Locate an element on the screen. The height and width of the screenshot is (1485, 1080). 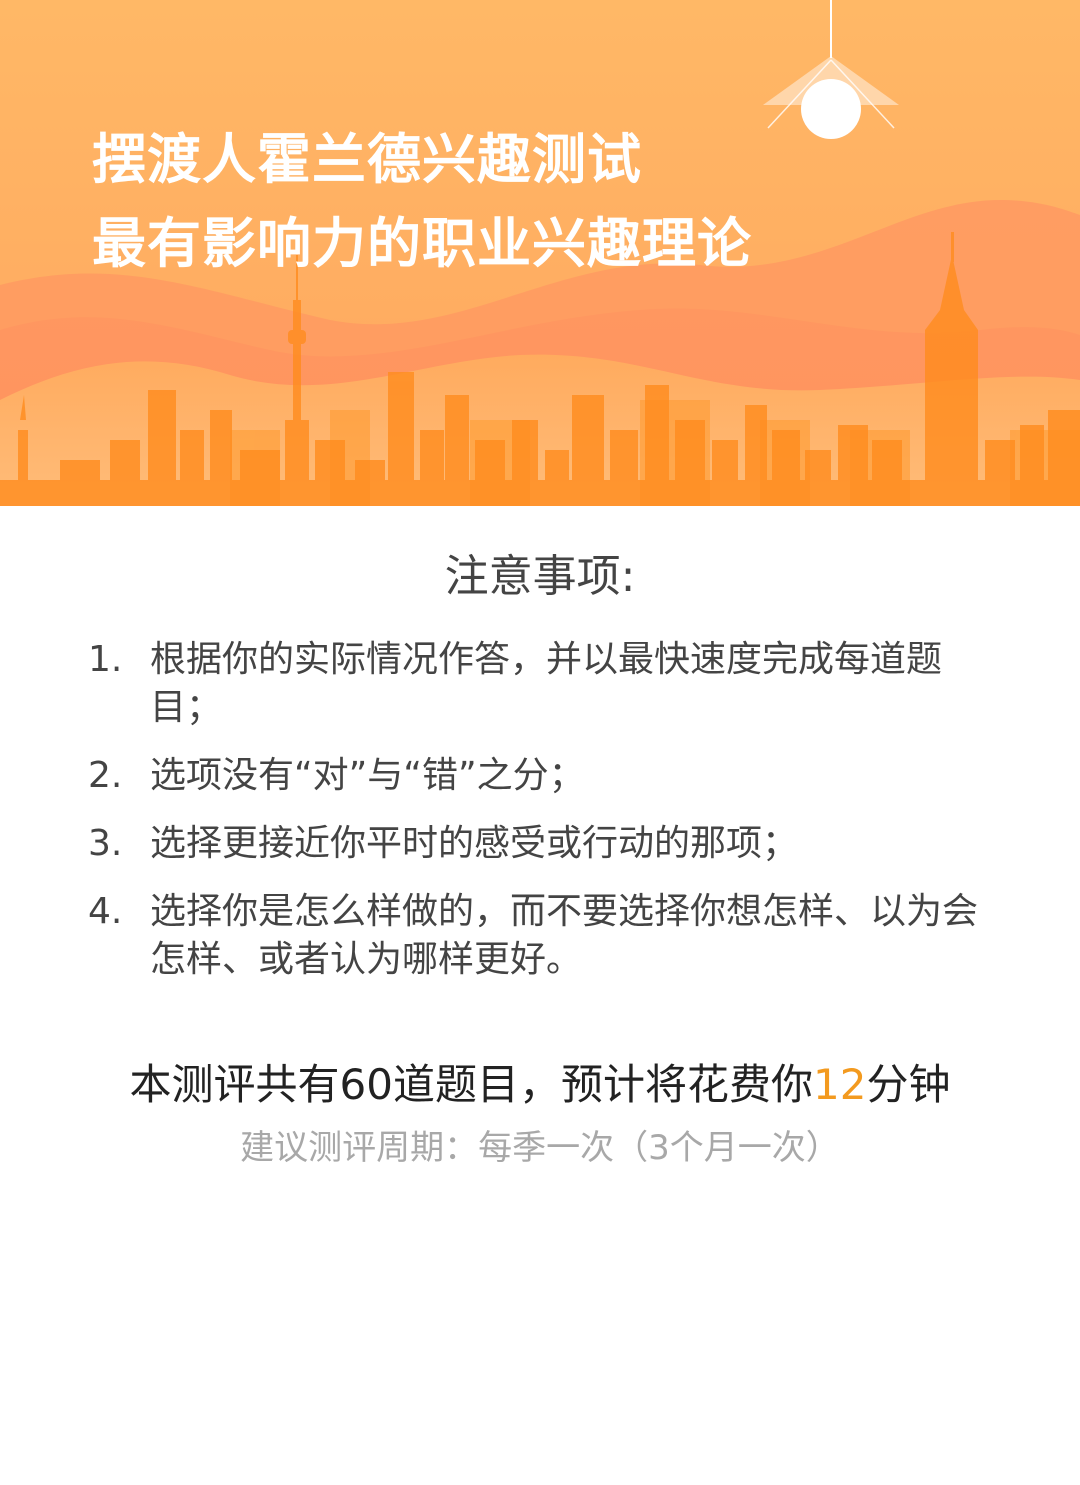
banner-title-line-1: 摆渡人霍兰德兴趣测试 is located at coordinates (367, 159).